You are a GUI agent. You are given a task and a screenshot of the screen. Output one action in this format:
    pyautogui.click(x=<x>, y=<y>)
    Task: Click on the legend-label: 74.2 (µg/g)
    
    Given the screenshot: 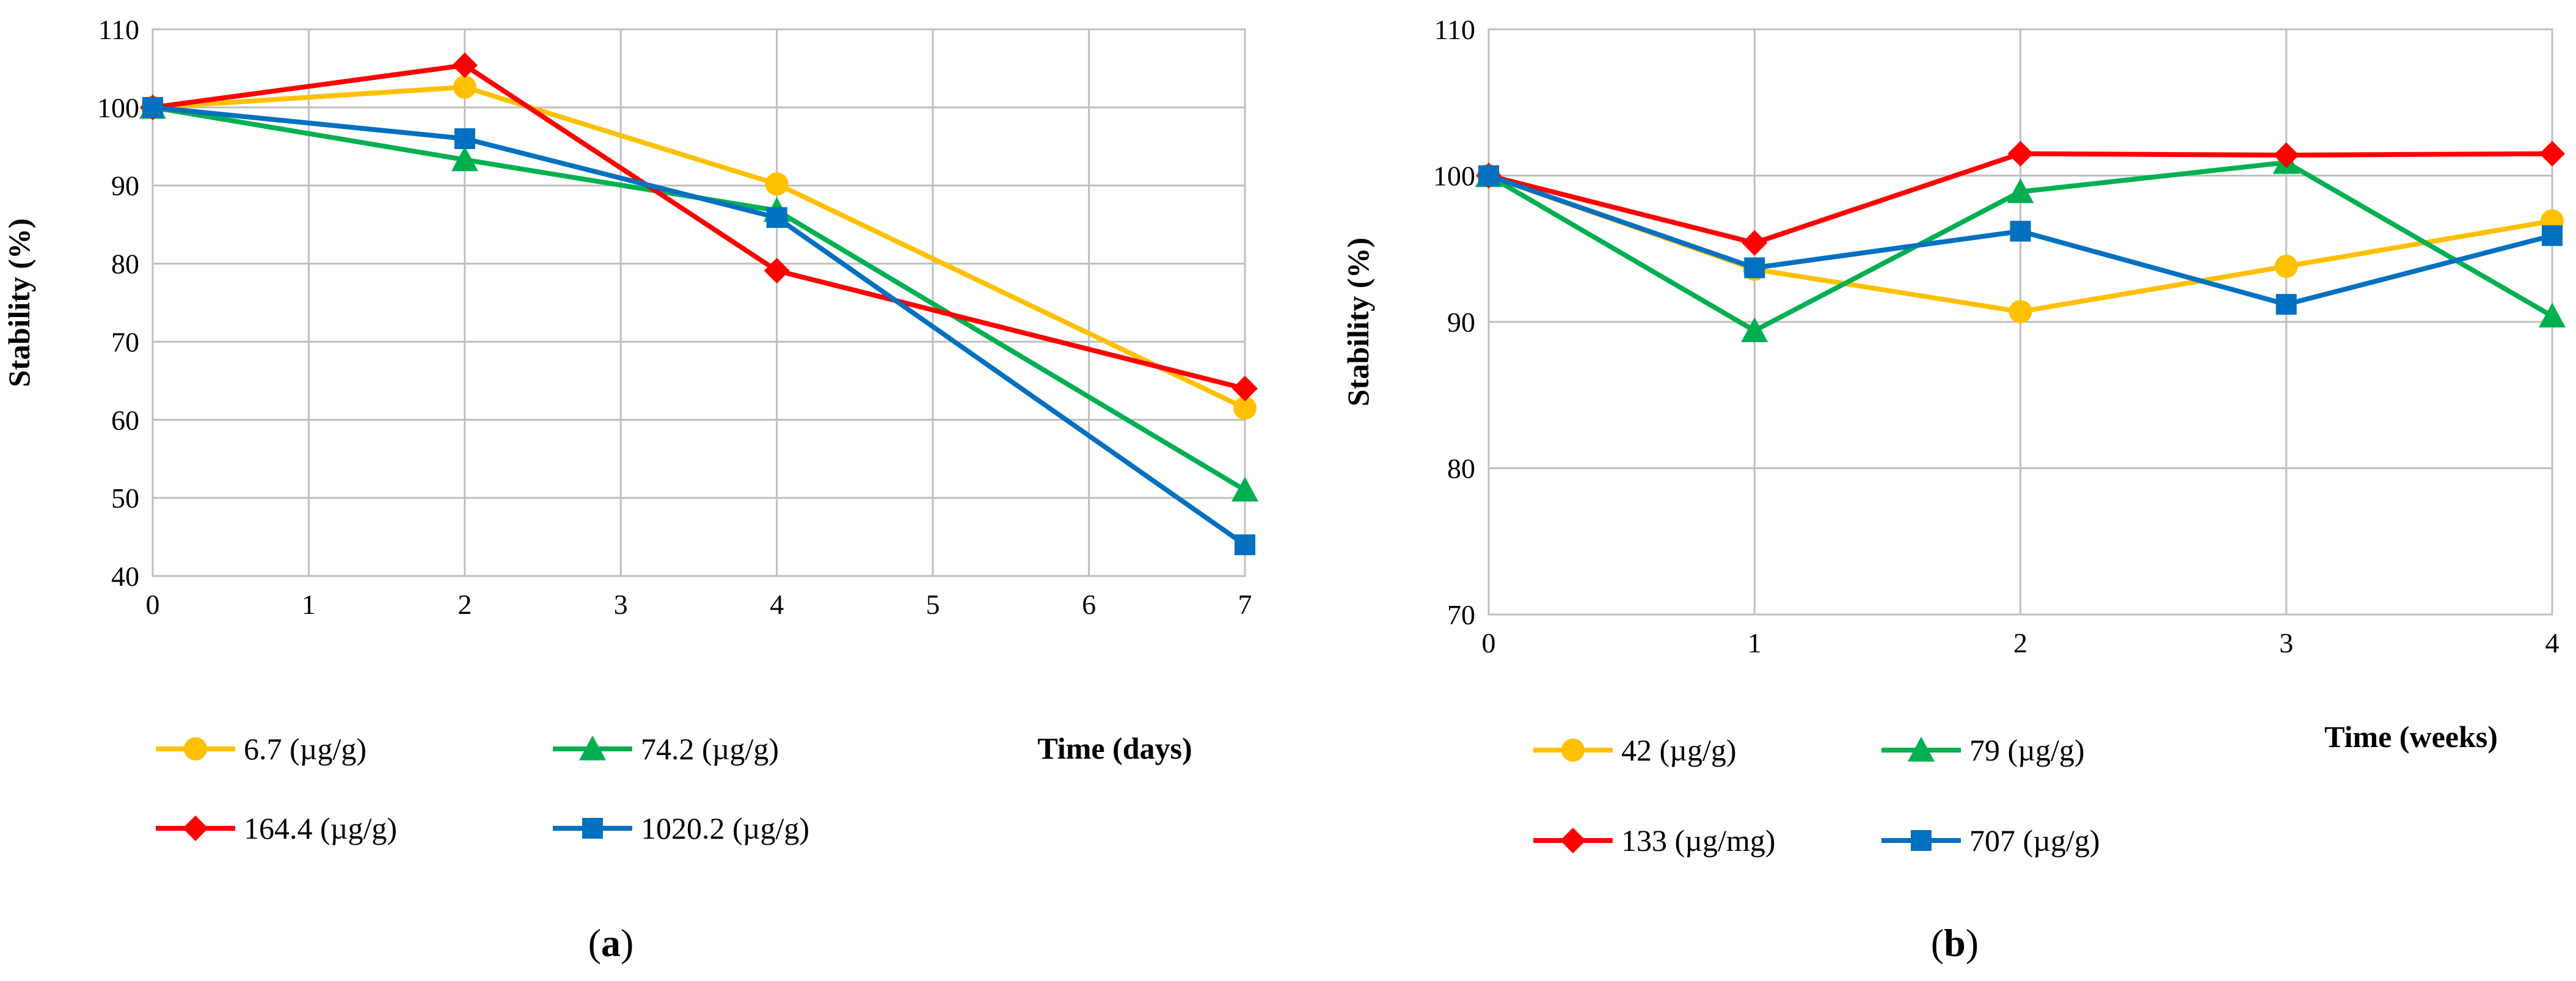 What is the action you would take?
    pyautogui.click(x=710, y=749)
    